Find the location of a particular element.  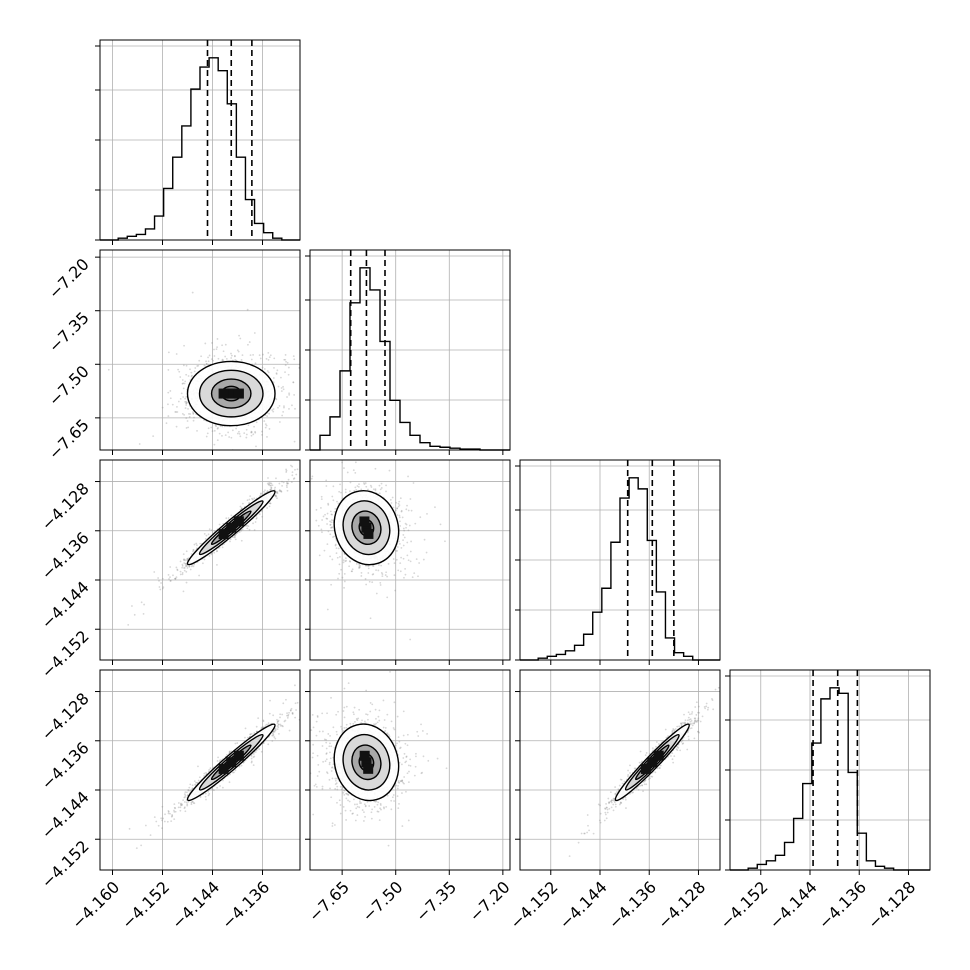

histogram-panel-3: −4.152−4.144−4.136−4.128 is located at coordinates (823, 801).